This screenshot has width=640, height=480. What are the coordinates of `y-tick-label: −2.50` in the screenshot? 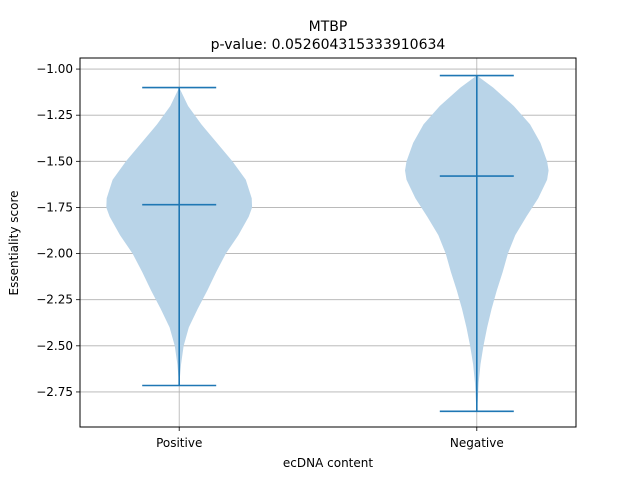 It's located at (54, 346).